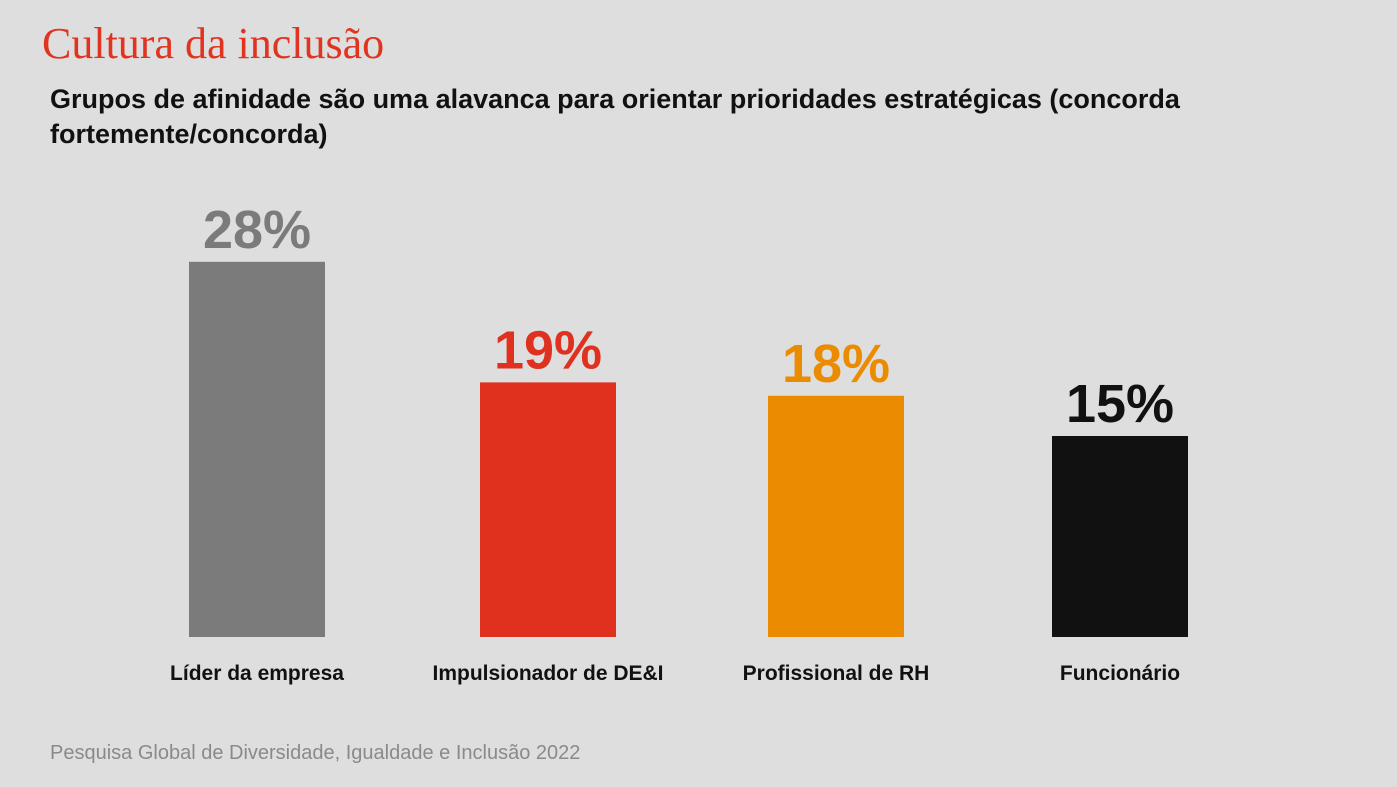 This screenshot has width=1397, height=787. Describe the element at coordinates (836, 673) in the screenshot. I see `category-label-3: Profissional de RH` at that location.